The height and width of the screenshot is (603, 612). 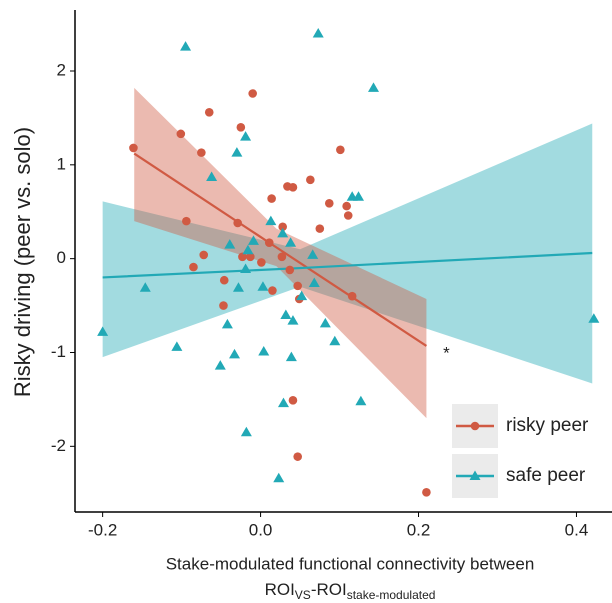 What do you see at coordinates (61, 69) in the screenshot?
I see `y-tick-label: 2` at bounding box center [61, 69].